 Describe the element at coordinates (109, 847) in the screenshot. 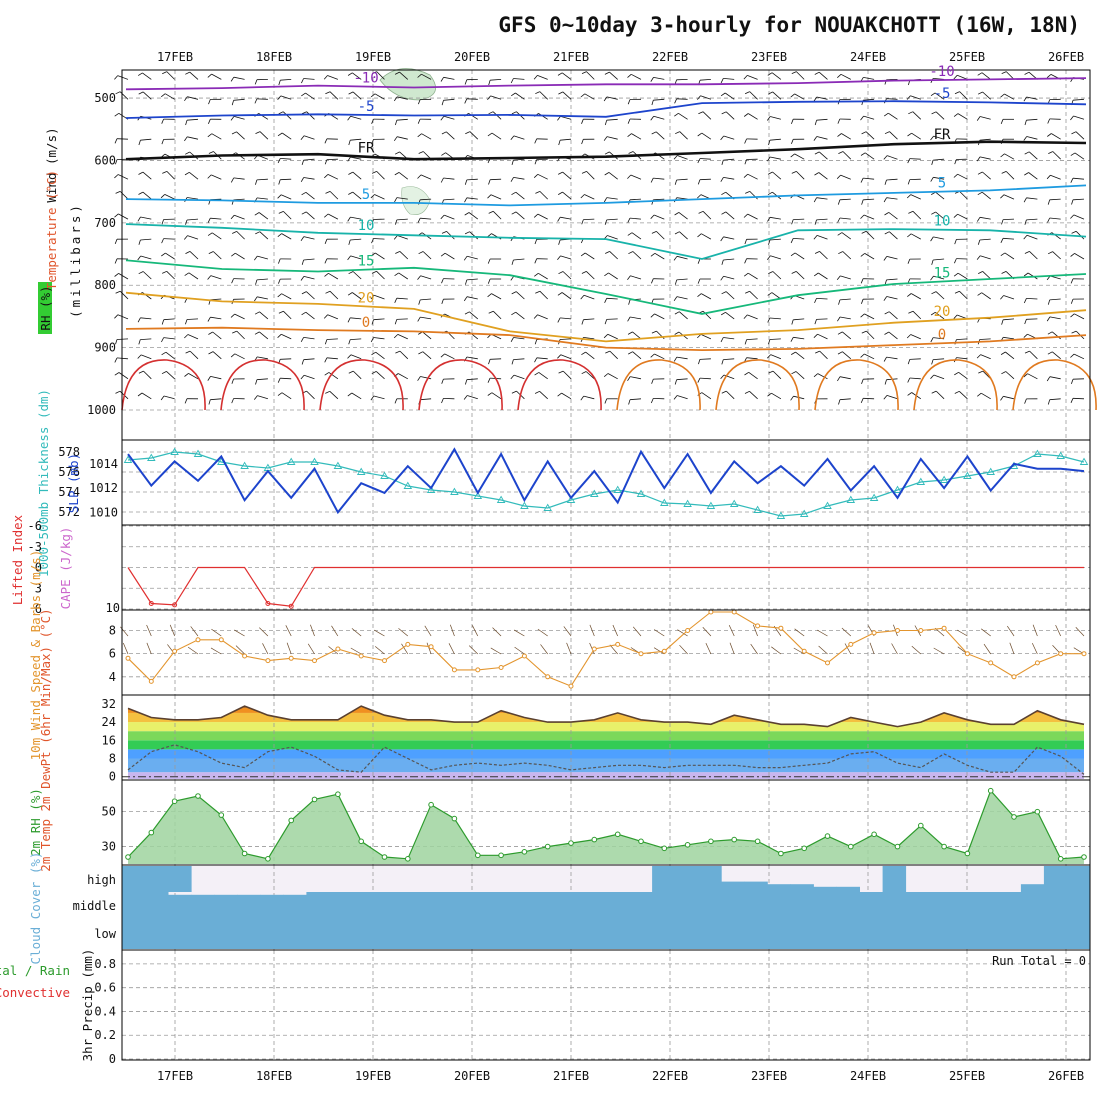

I see `rh-tick: 30` at that location.